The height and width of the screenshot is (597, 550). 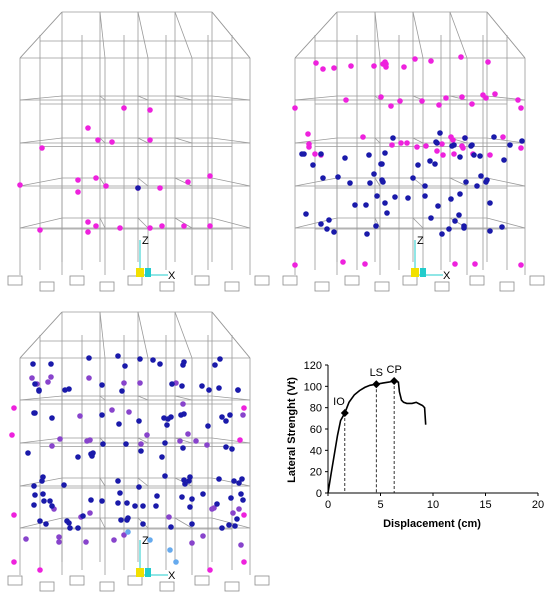 I want to click on x-tick-label: 0, so click(x=328, y=505).